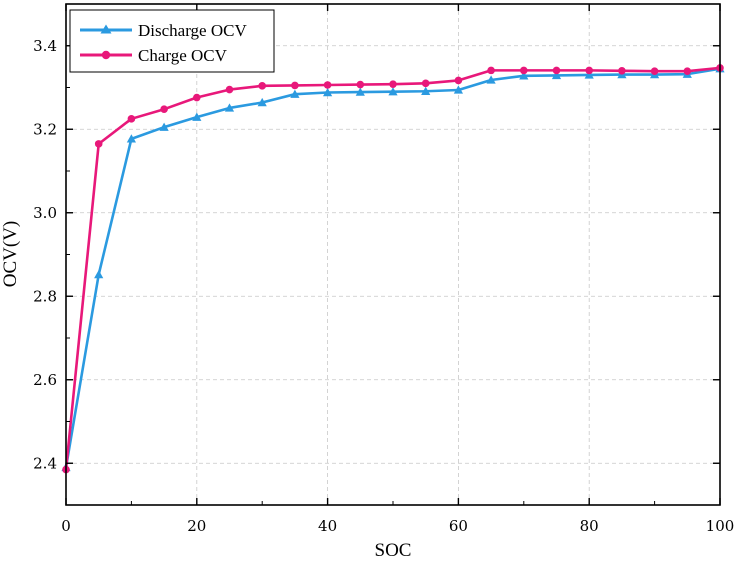 This screenshot has height=563, width=736. What do you see at coordinates (192, 30) in the screenshot?
I see `legend-label-discharge: Discharge OCV` at bounding box center [192, 30].